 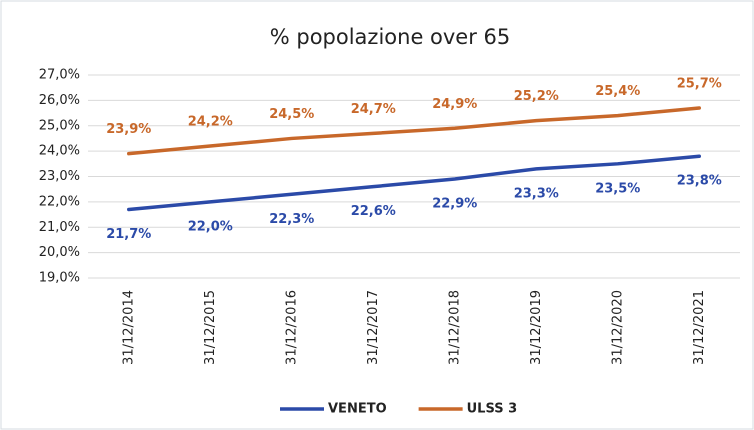 What do you see at coordinates (373, 327) in the screenshot?
I see `x-tick-label: 31/12/2017` at bounding box center [373, 327].